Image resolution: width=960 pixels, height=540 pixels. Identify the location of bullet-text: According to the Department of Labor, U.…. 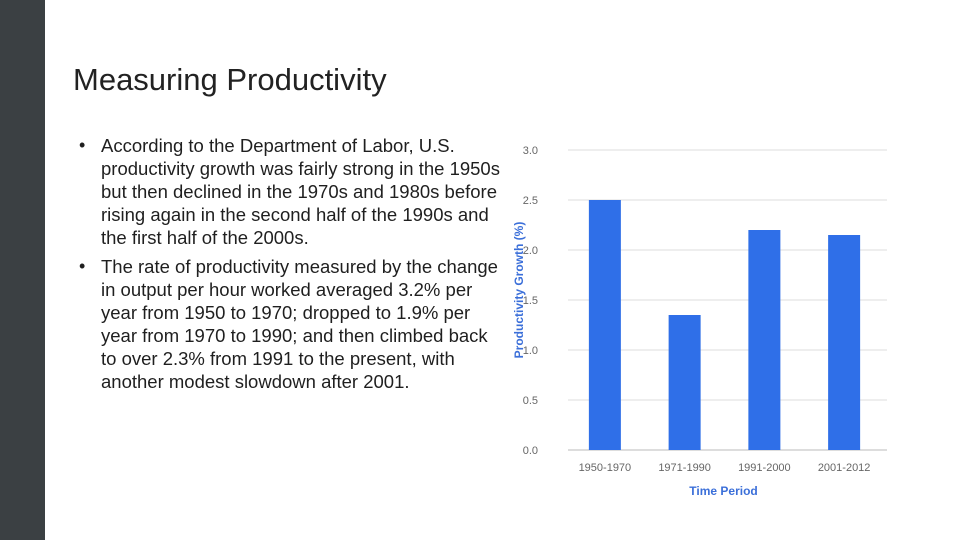
(300, 191).